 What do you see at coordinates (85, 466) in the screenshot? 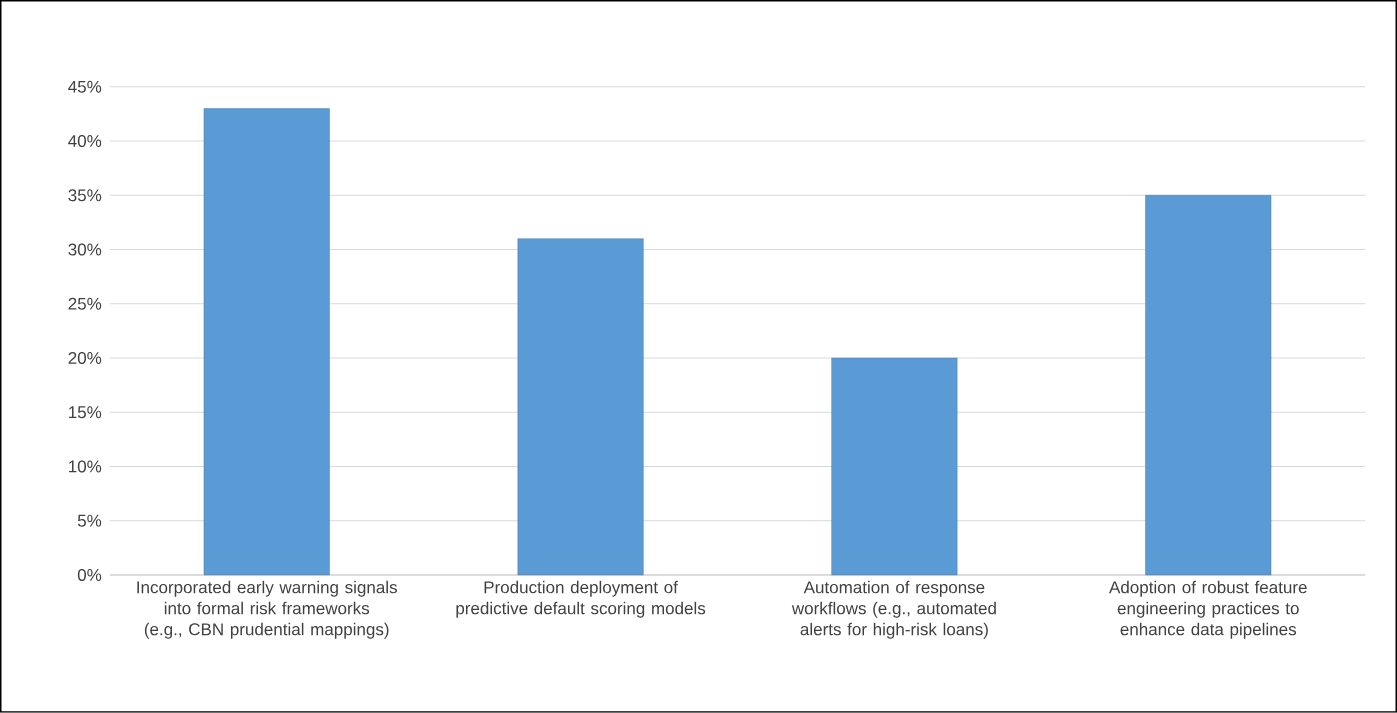
I see `y-tick-label: 10%` at bounding box center [85, 466].